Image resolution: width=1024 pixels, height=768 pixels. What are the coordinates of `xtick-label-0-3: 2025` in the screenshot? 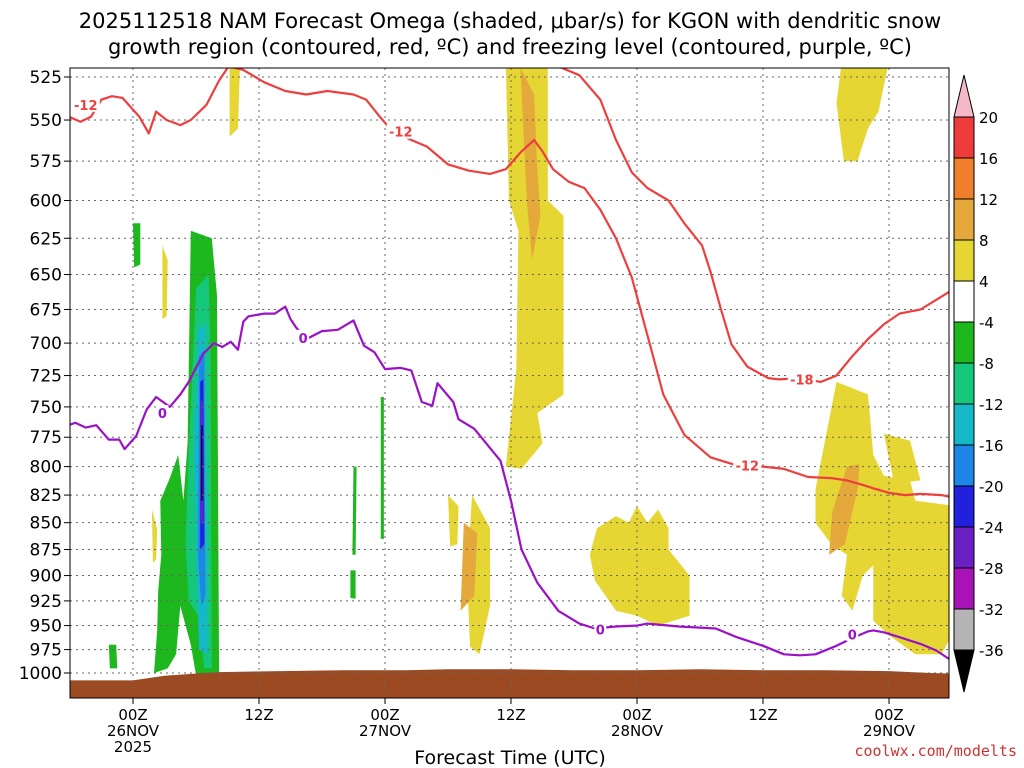 It's located at (133, 747).